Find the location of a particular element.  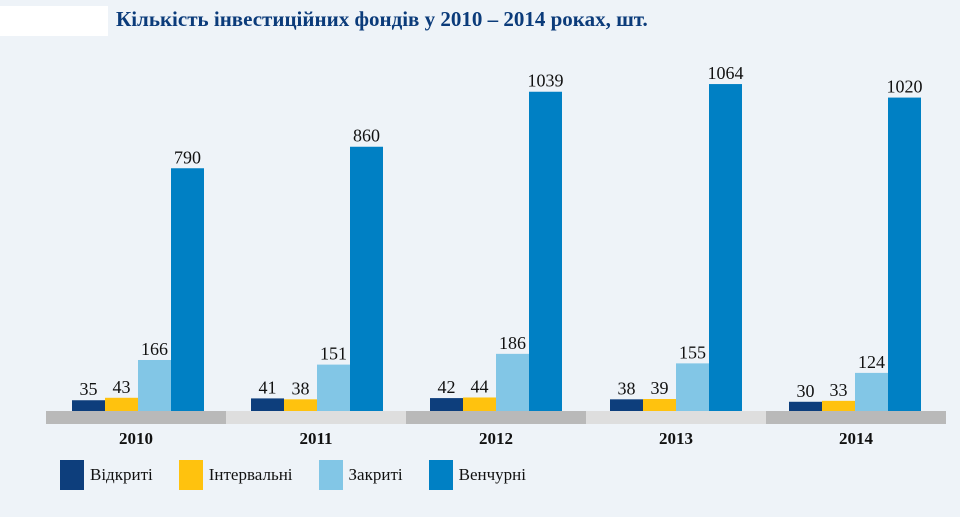

data-label-2013-series-0: 38 is located at coordinates (627, 388).